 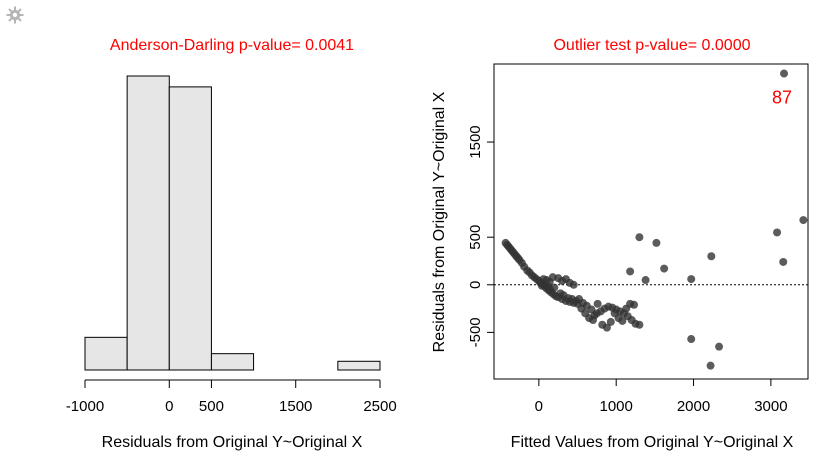 I want to click on scatter-title: Outlier test p-value= 0.0000, so click(x=651, y=45).